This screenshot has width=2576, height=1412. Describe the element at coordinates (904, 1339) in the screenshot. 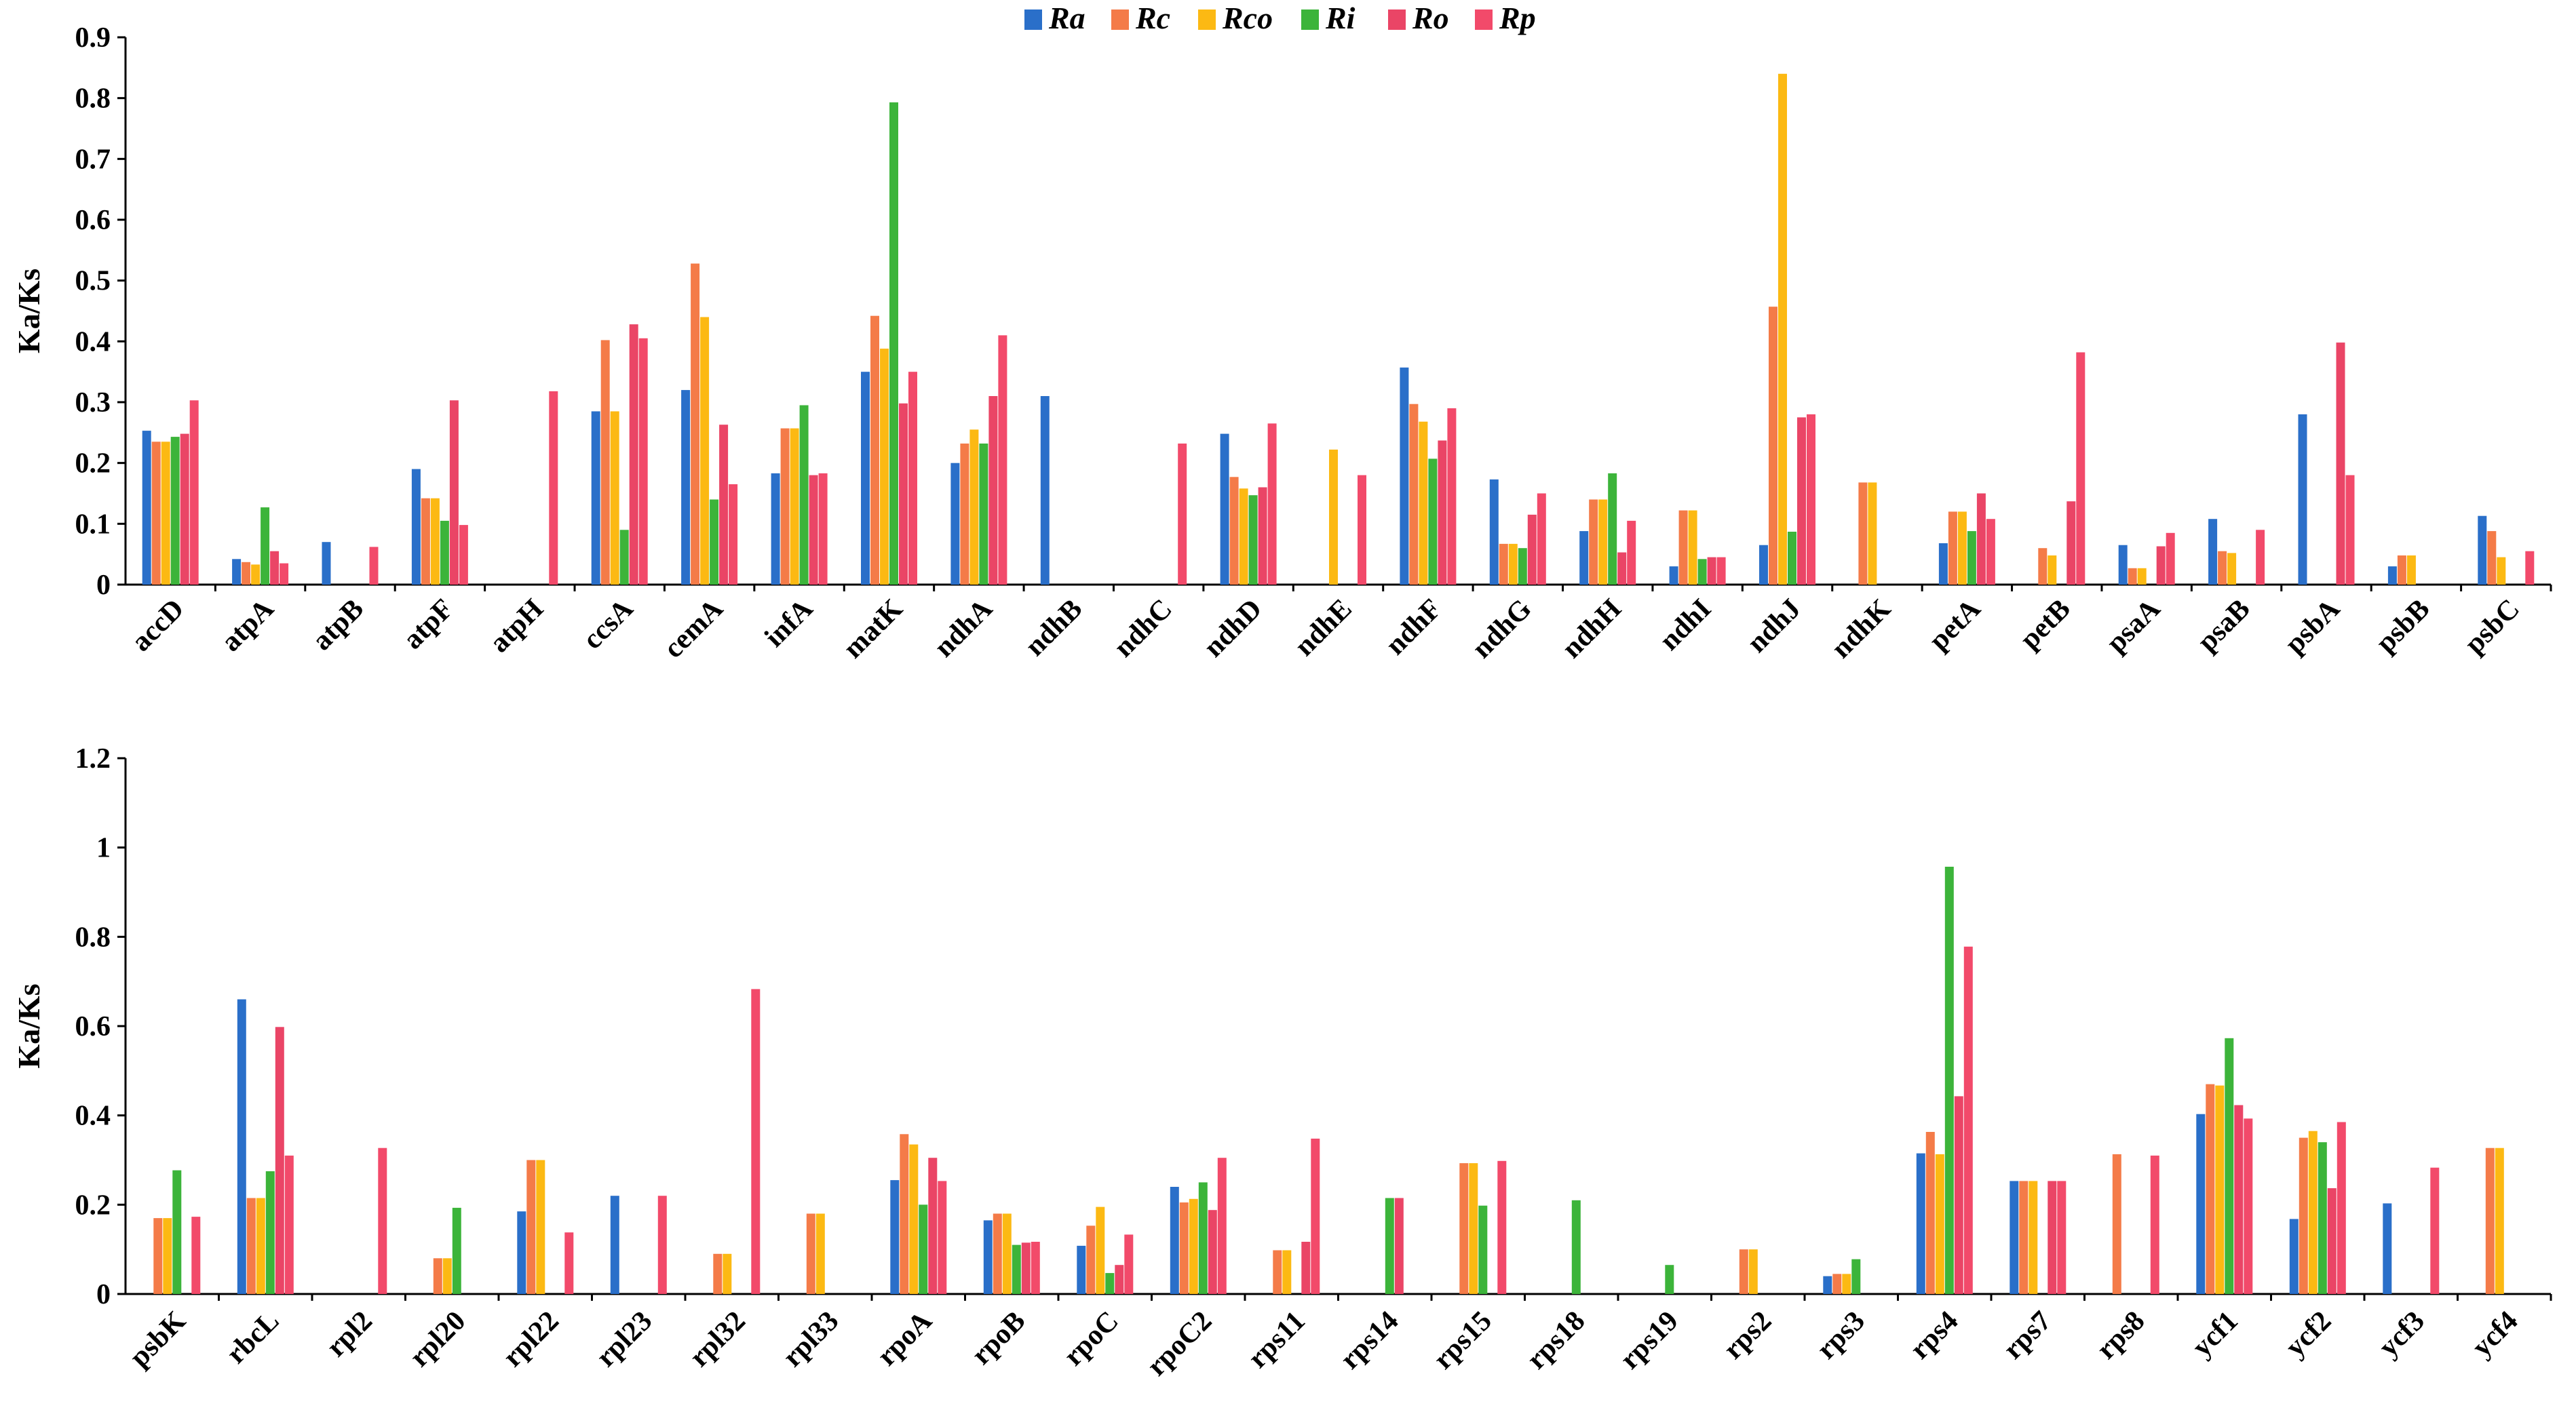

I see `x-tick-label-rpoA: rpoA` at that location.